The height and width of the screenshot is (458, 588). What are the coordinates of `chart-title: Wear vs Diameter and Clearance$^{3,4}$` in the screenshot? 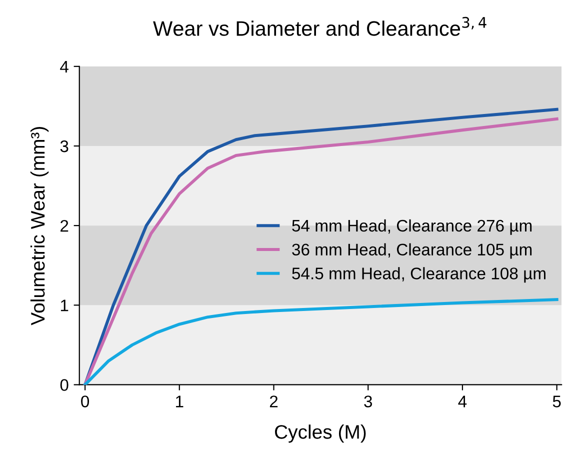 It's located at (319, 26).